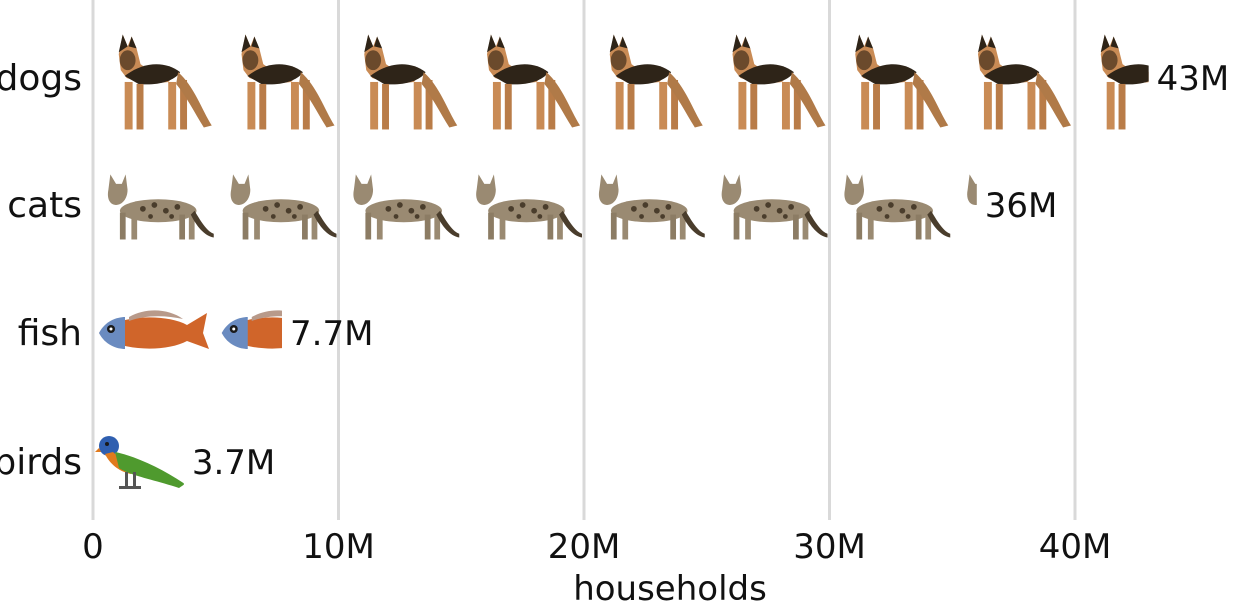 The width and height of the screenshot is (1240, 604). Describe the element at coordinates (233, 463) in the screenshot. I see `value-label-birds: 3.7M` at that location.